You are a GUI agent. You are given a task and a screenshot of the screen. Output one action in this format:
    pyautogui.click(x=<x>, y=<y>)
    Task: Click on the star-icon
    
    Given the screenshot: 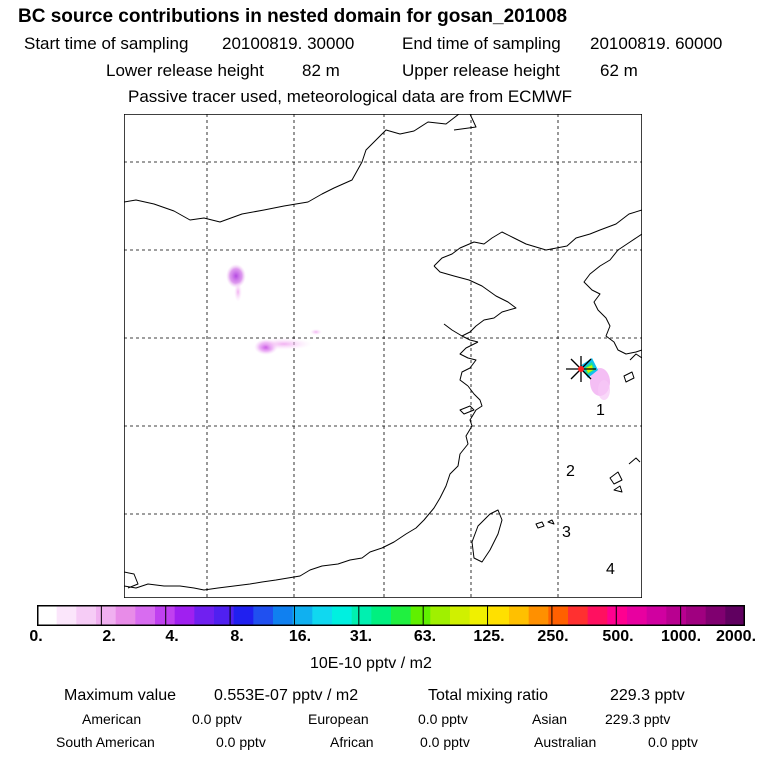 What is the action you would take?
    pyautogui.click(x=581, y=369)
    